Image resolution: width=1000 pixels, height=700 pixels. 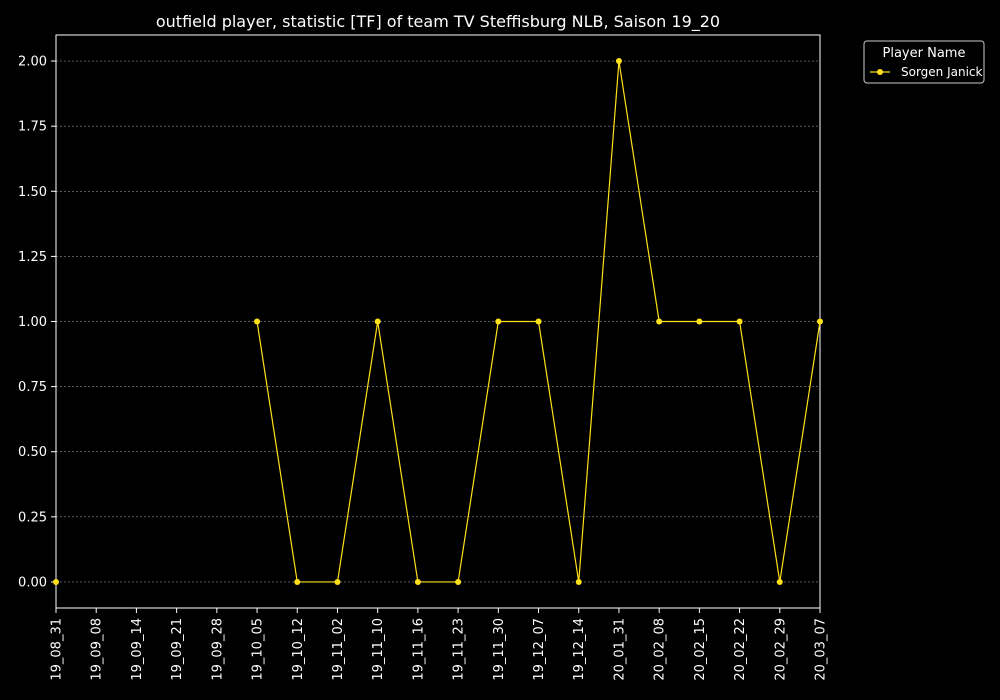 I want to click on x-tick-label: 19_11_23, so click(x=459, y=649).